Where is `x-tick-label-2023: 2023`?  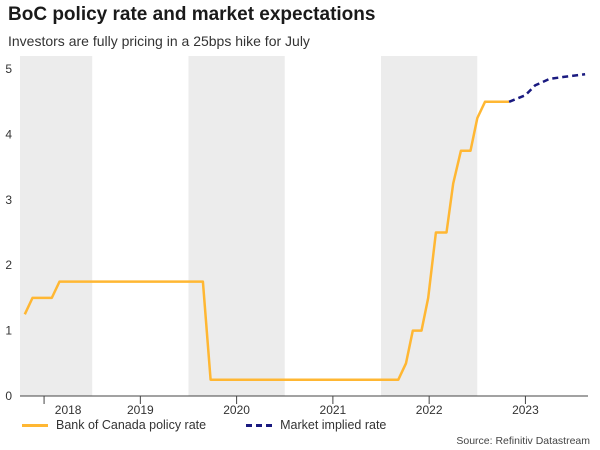 x-tick-label-2023: 2023 is located at coordinates (525, 410).